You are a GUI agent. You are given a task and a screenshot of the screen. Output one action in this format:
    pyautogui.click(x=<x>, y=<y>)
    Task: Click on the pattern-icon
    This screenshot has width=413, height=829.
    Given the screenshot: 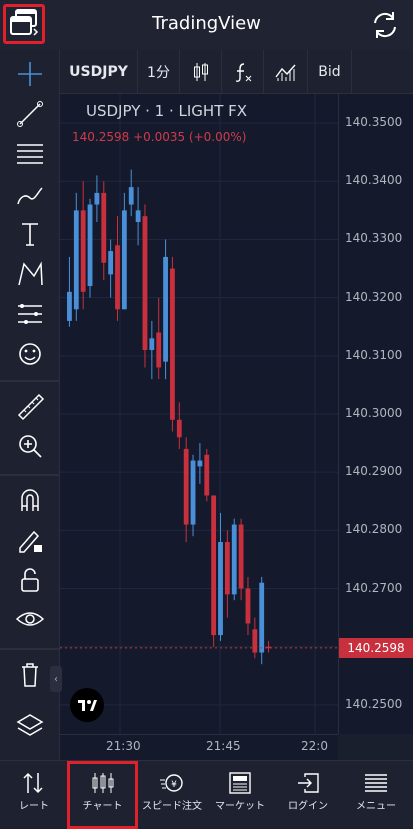 What is the action you would take?
    pyautogui.click(x=30, y=273)
    